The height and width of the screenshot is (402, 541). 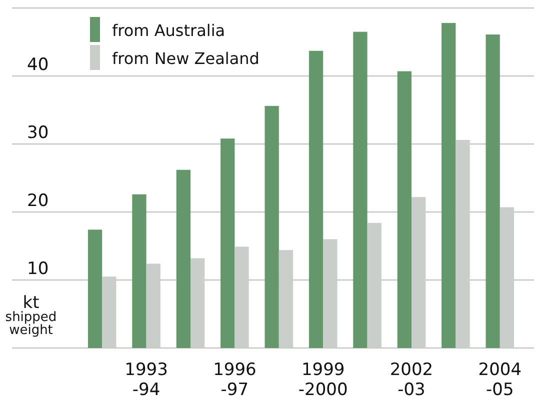 What do you see at coordinates (169, 30) in the screenshot?
I see `legend-label: from Australia` at bounding box center [169, 30].